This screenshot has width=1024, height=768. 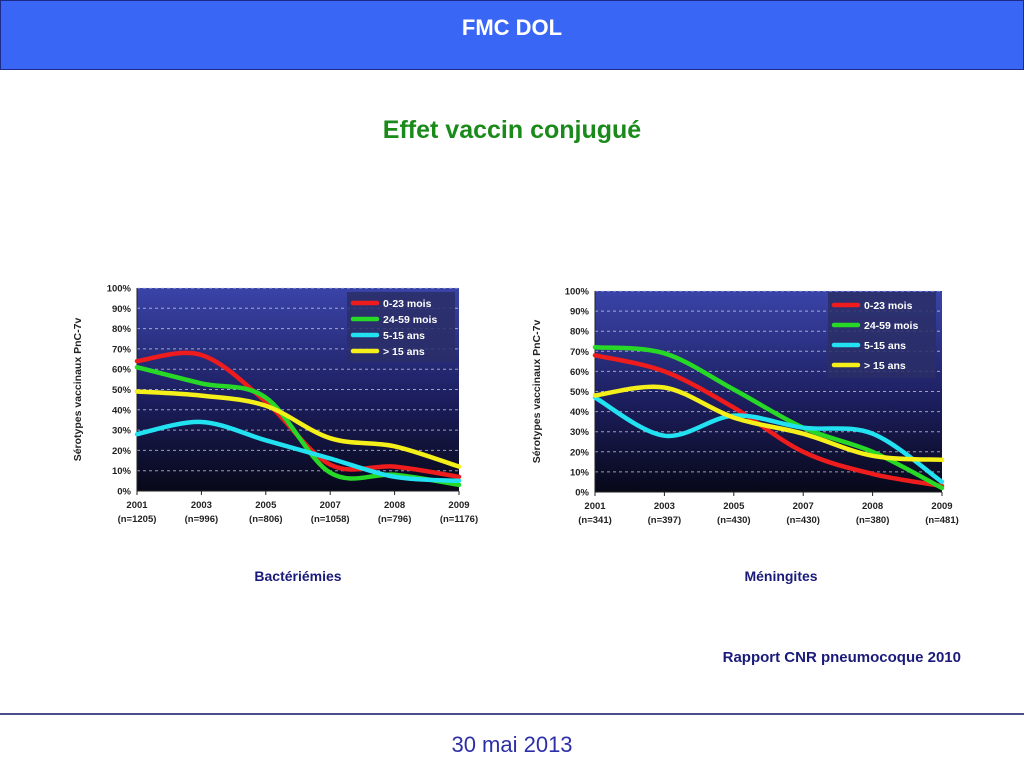 What do you see at coordinates (942, 520) in the screenshot?
I see `x-tick-sublabel: (n=481)` at bounding box center [942, 520].